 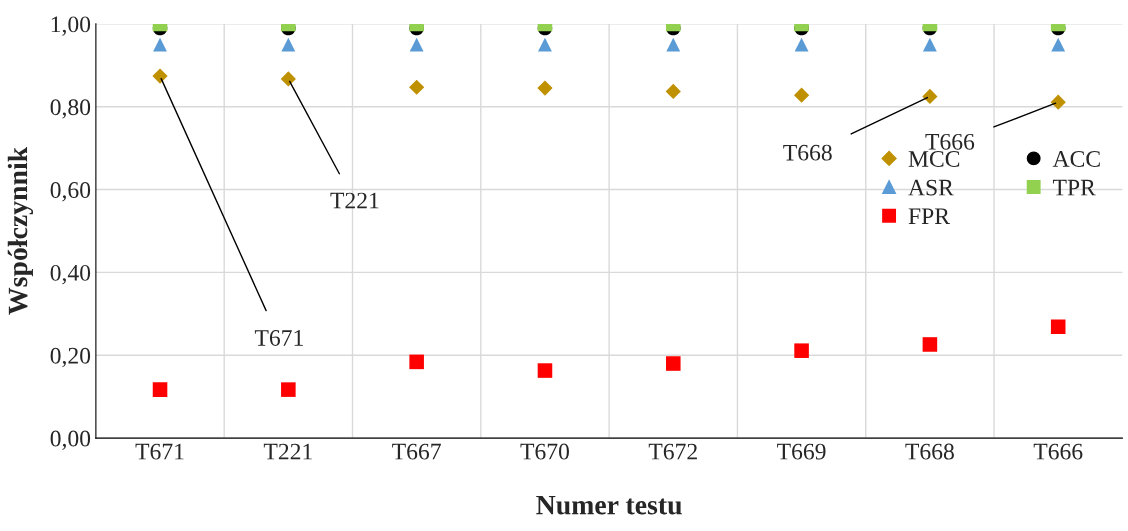 What do you see at coordinates (544, 451) in the screenshot?
I see `x-tick-label: T670` at bounding box center [544, 451].